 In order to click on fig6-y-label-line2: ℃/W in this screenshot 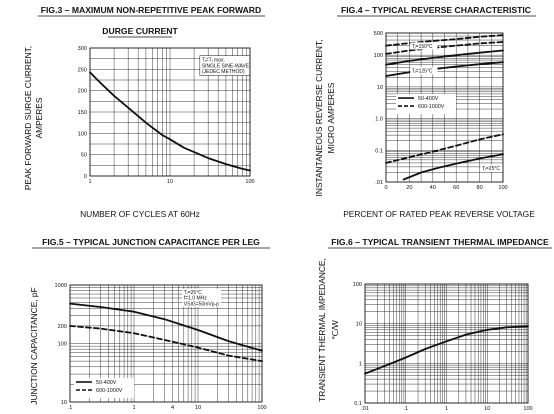, I will do `click(335, 330)`.